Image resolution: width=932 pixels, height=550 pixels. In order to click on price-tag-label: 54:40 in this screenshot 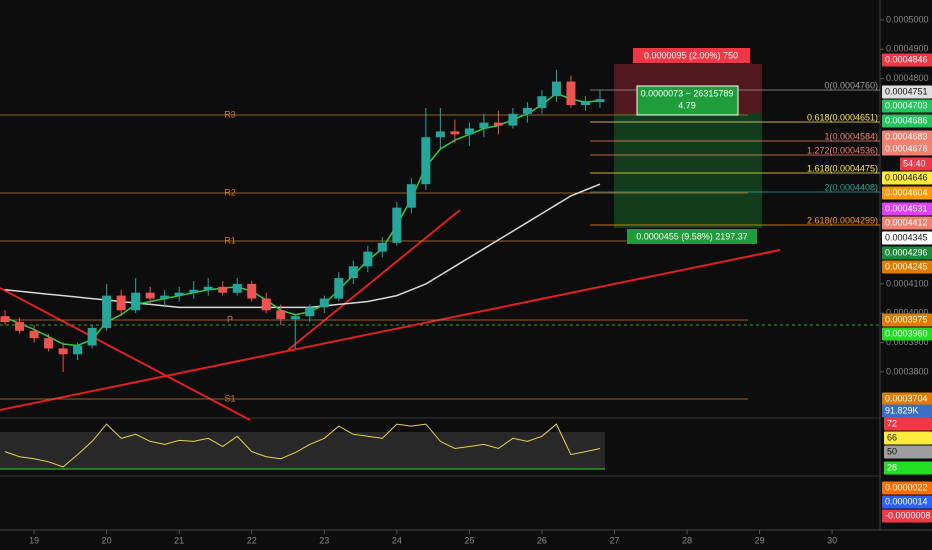, I will do `click(914, 163)`.